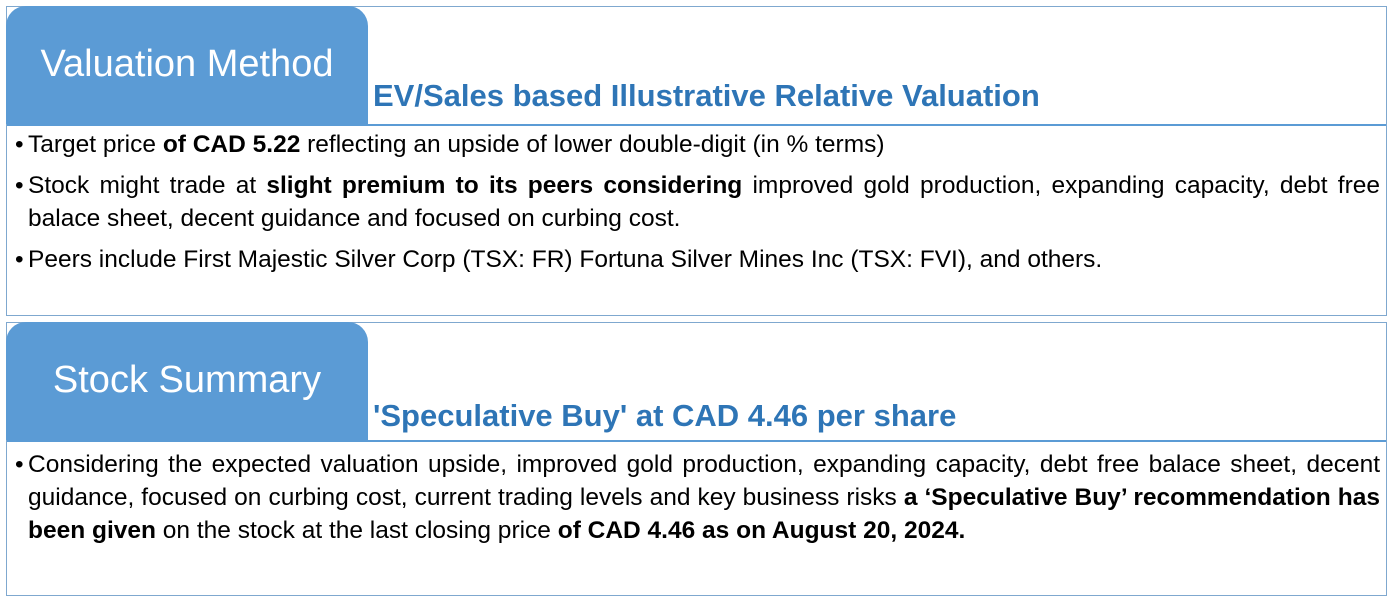  What do you see at coordinates (187, 381) in the screenshot?
I see `stock-summary-tab: Stock Summary` at bounding box center [187, 381].